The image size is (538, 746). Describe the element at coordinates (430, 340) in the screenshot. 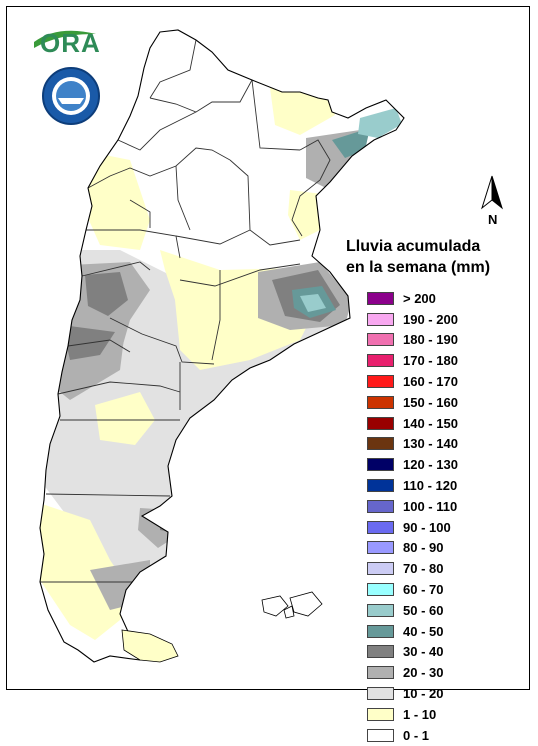

I see `legend-label: 180 - 190` at that location.